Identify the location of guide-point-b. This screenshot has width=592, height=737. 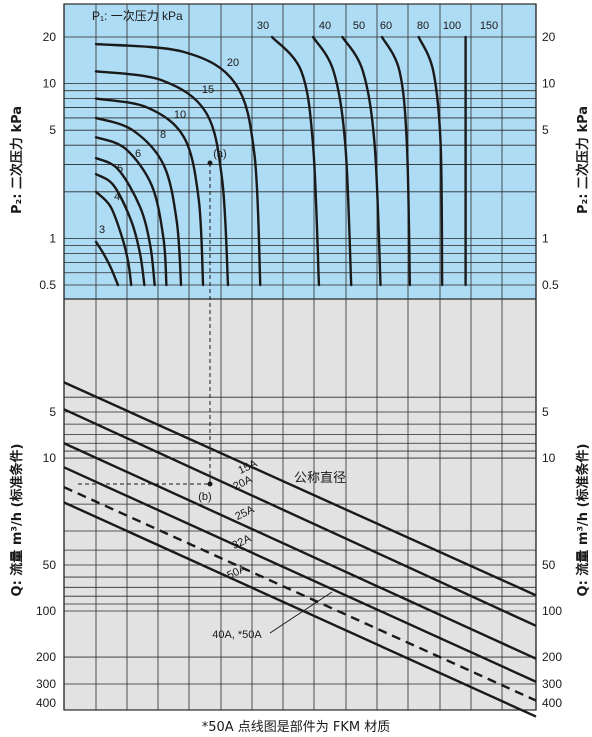
(210, 484).